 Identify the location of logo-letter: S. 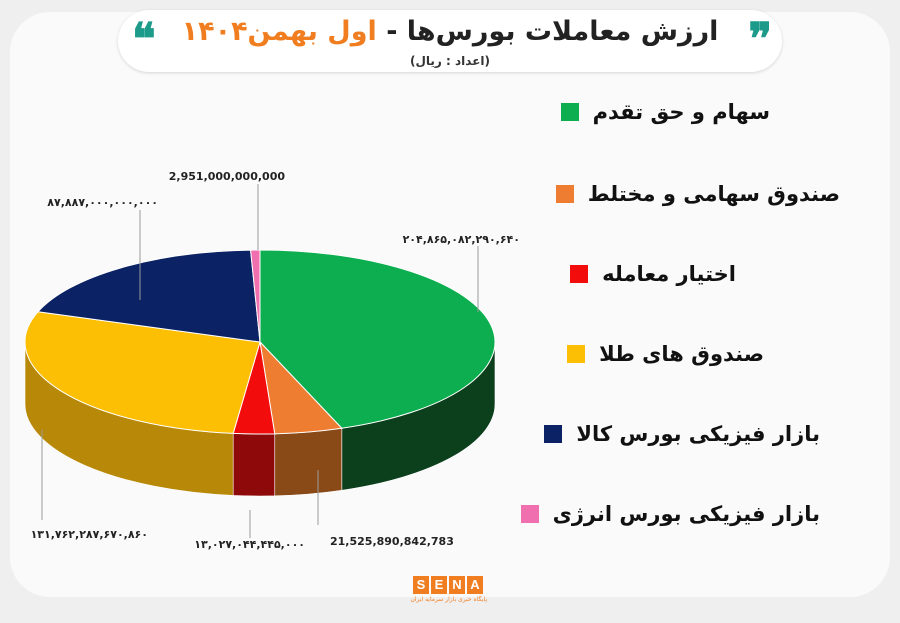
(421, 585).